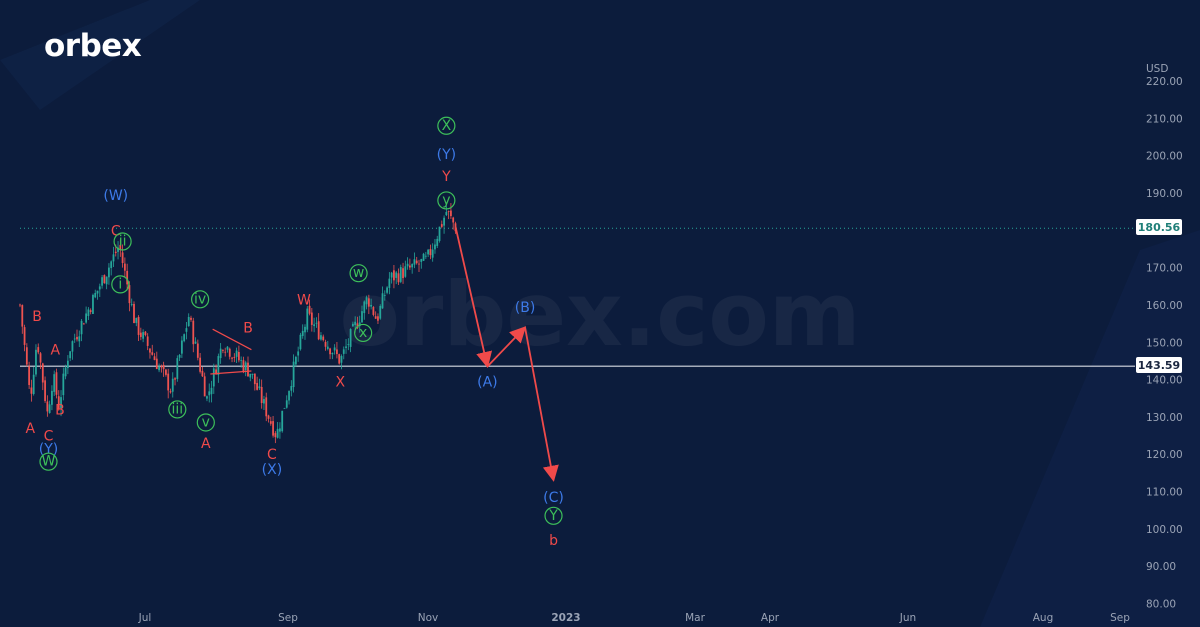 This screenshot has height=627, width=1200. I want to click on current-price-value: 180.56, so click(1159, 227).